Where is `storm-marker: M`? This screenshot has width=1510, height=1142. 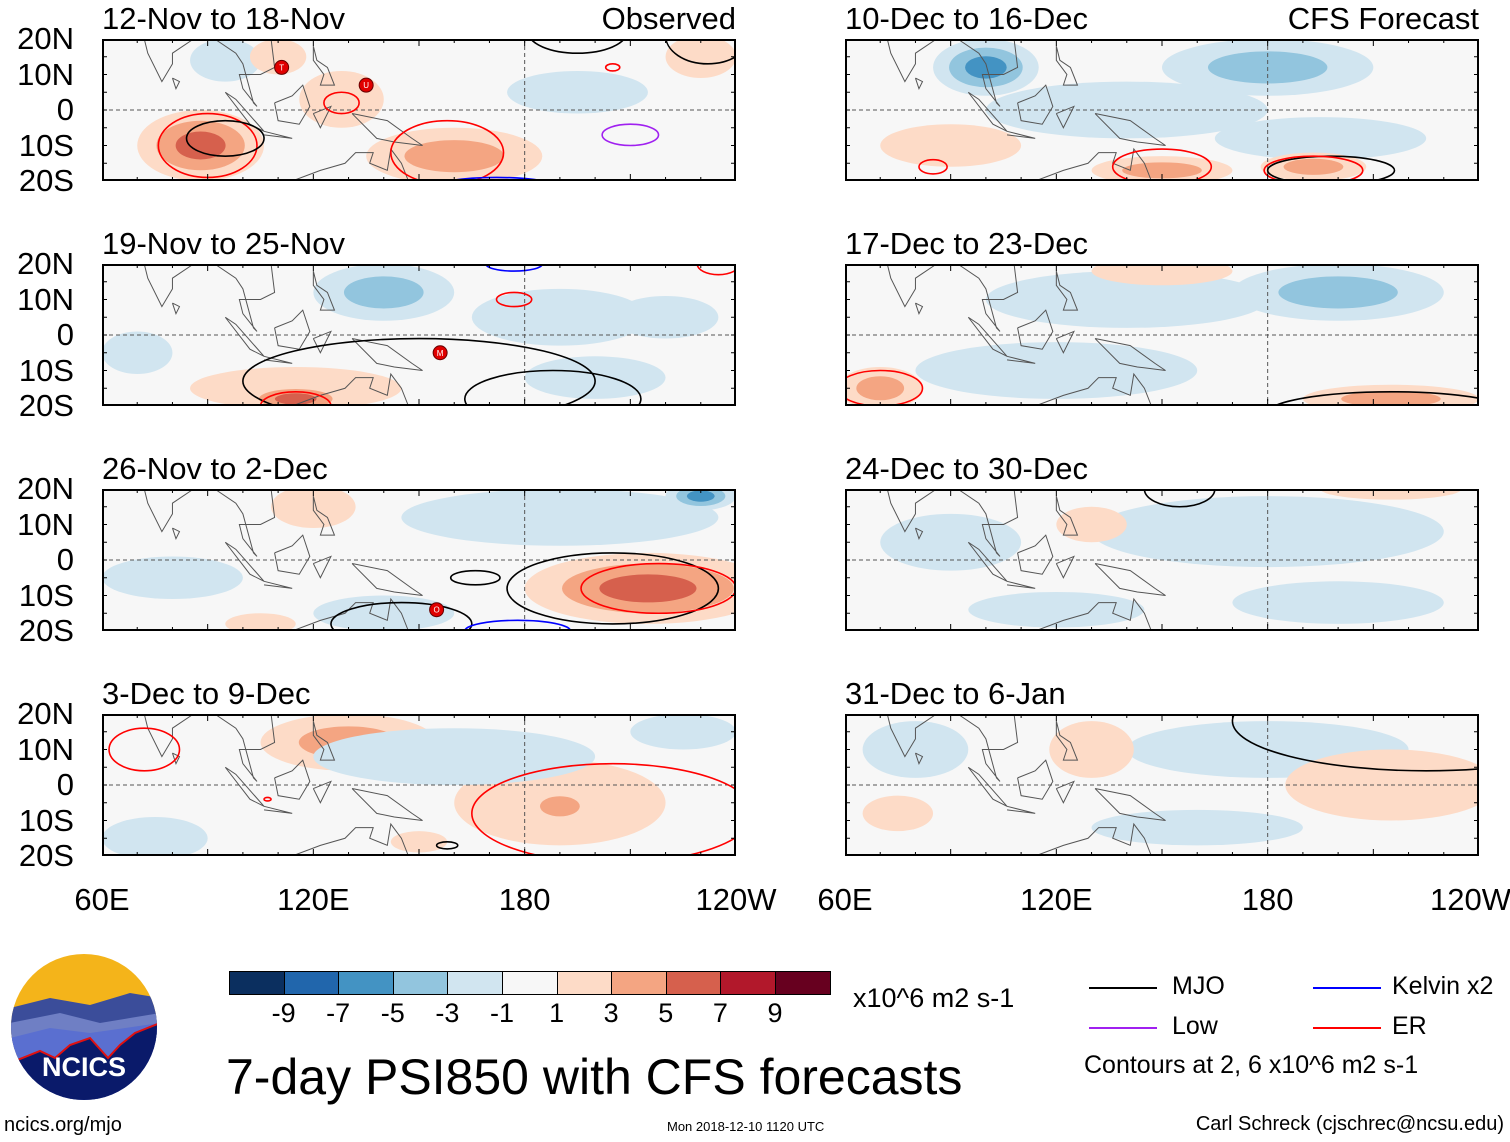
storm-marker: M is located at coordinates (440, 353).